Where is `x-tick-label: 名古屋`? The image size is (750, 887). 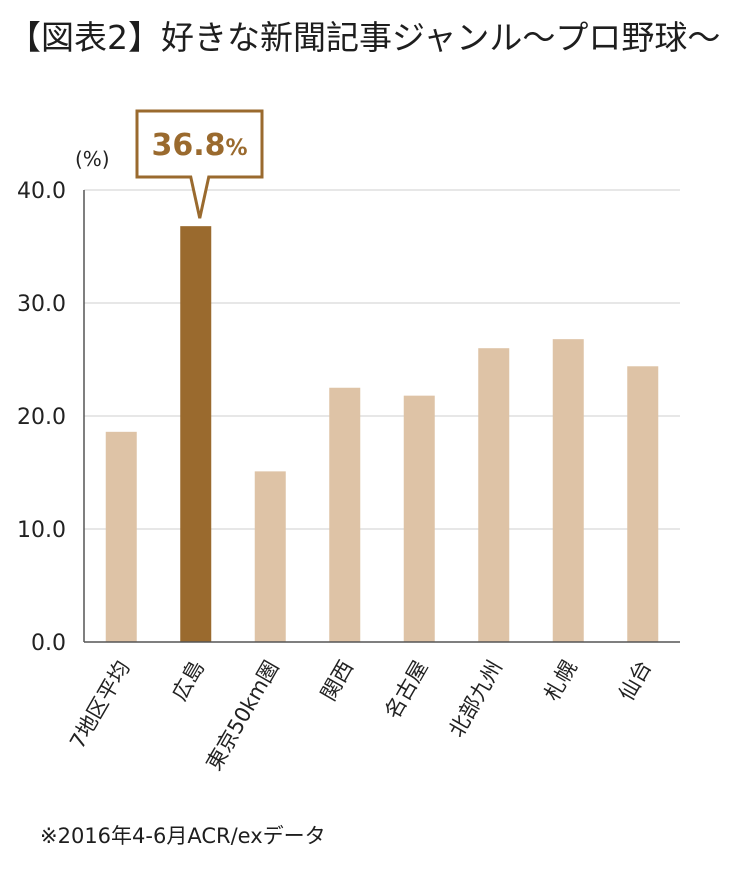 x-tick-label: 名古屋 is located at coordinates (406, 690).